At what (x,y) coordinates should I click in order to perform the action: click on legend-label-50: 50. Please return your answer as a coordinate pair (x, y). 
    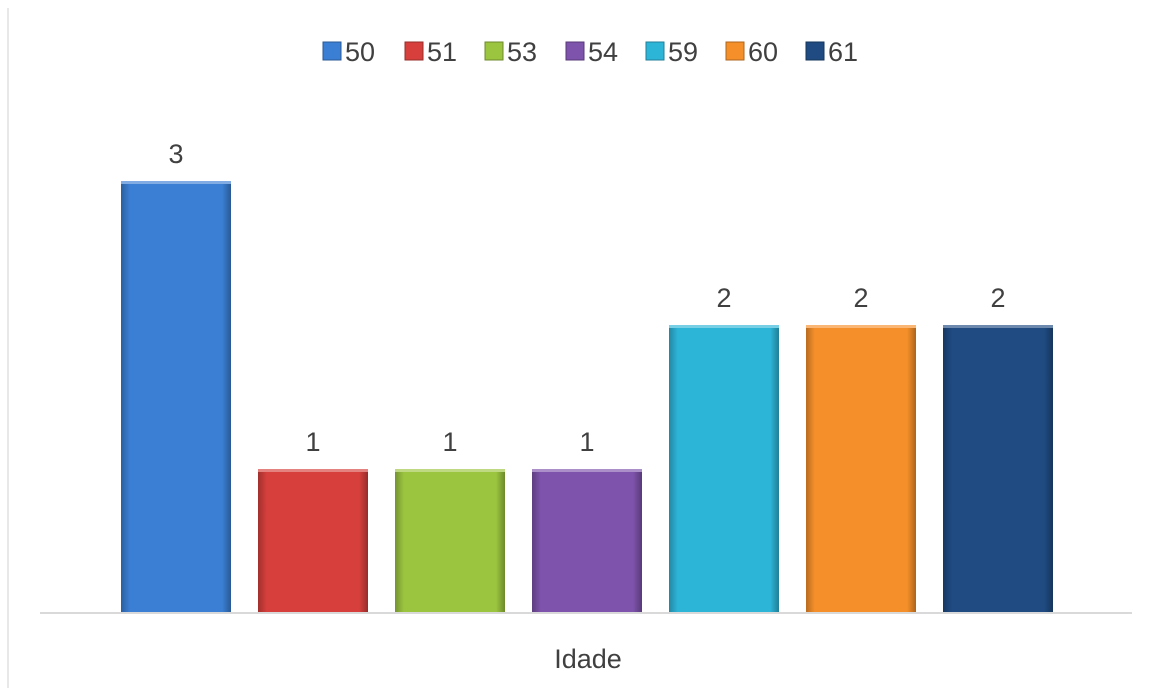
    Looking at the image, I should click on (360, 52).